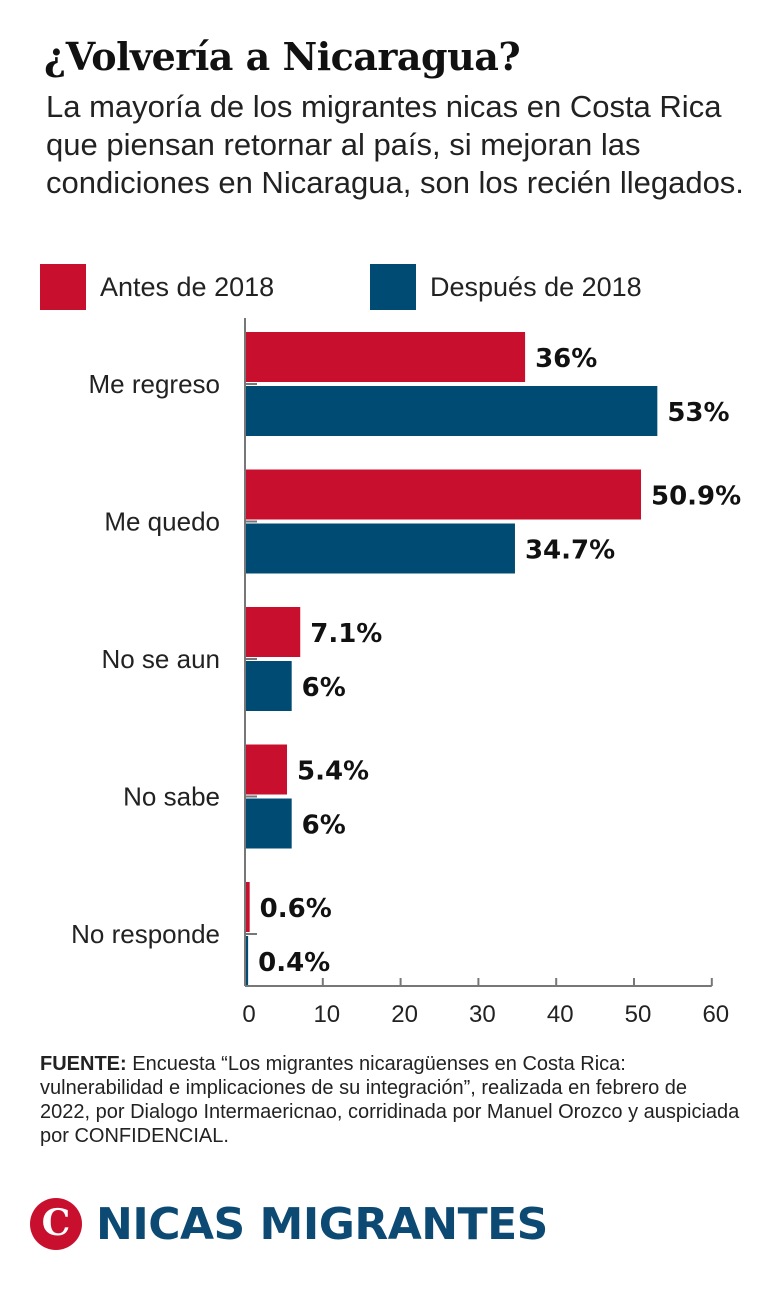  What do you see at coordinates (393, 287) in the screenshot?
I see `legend-swatch-despues` at bounding box center [393, 287].